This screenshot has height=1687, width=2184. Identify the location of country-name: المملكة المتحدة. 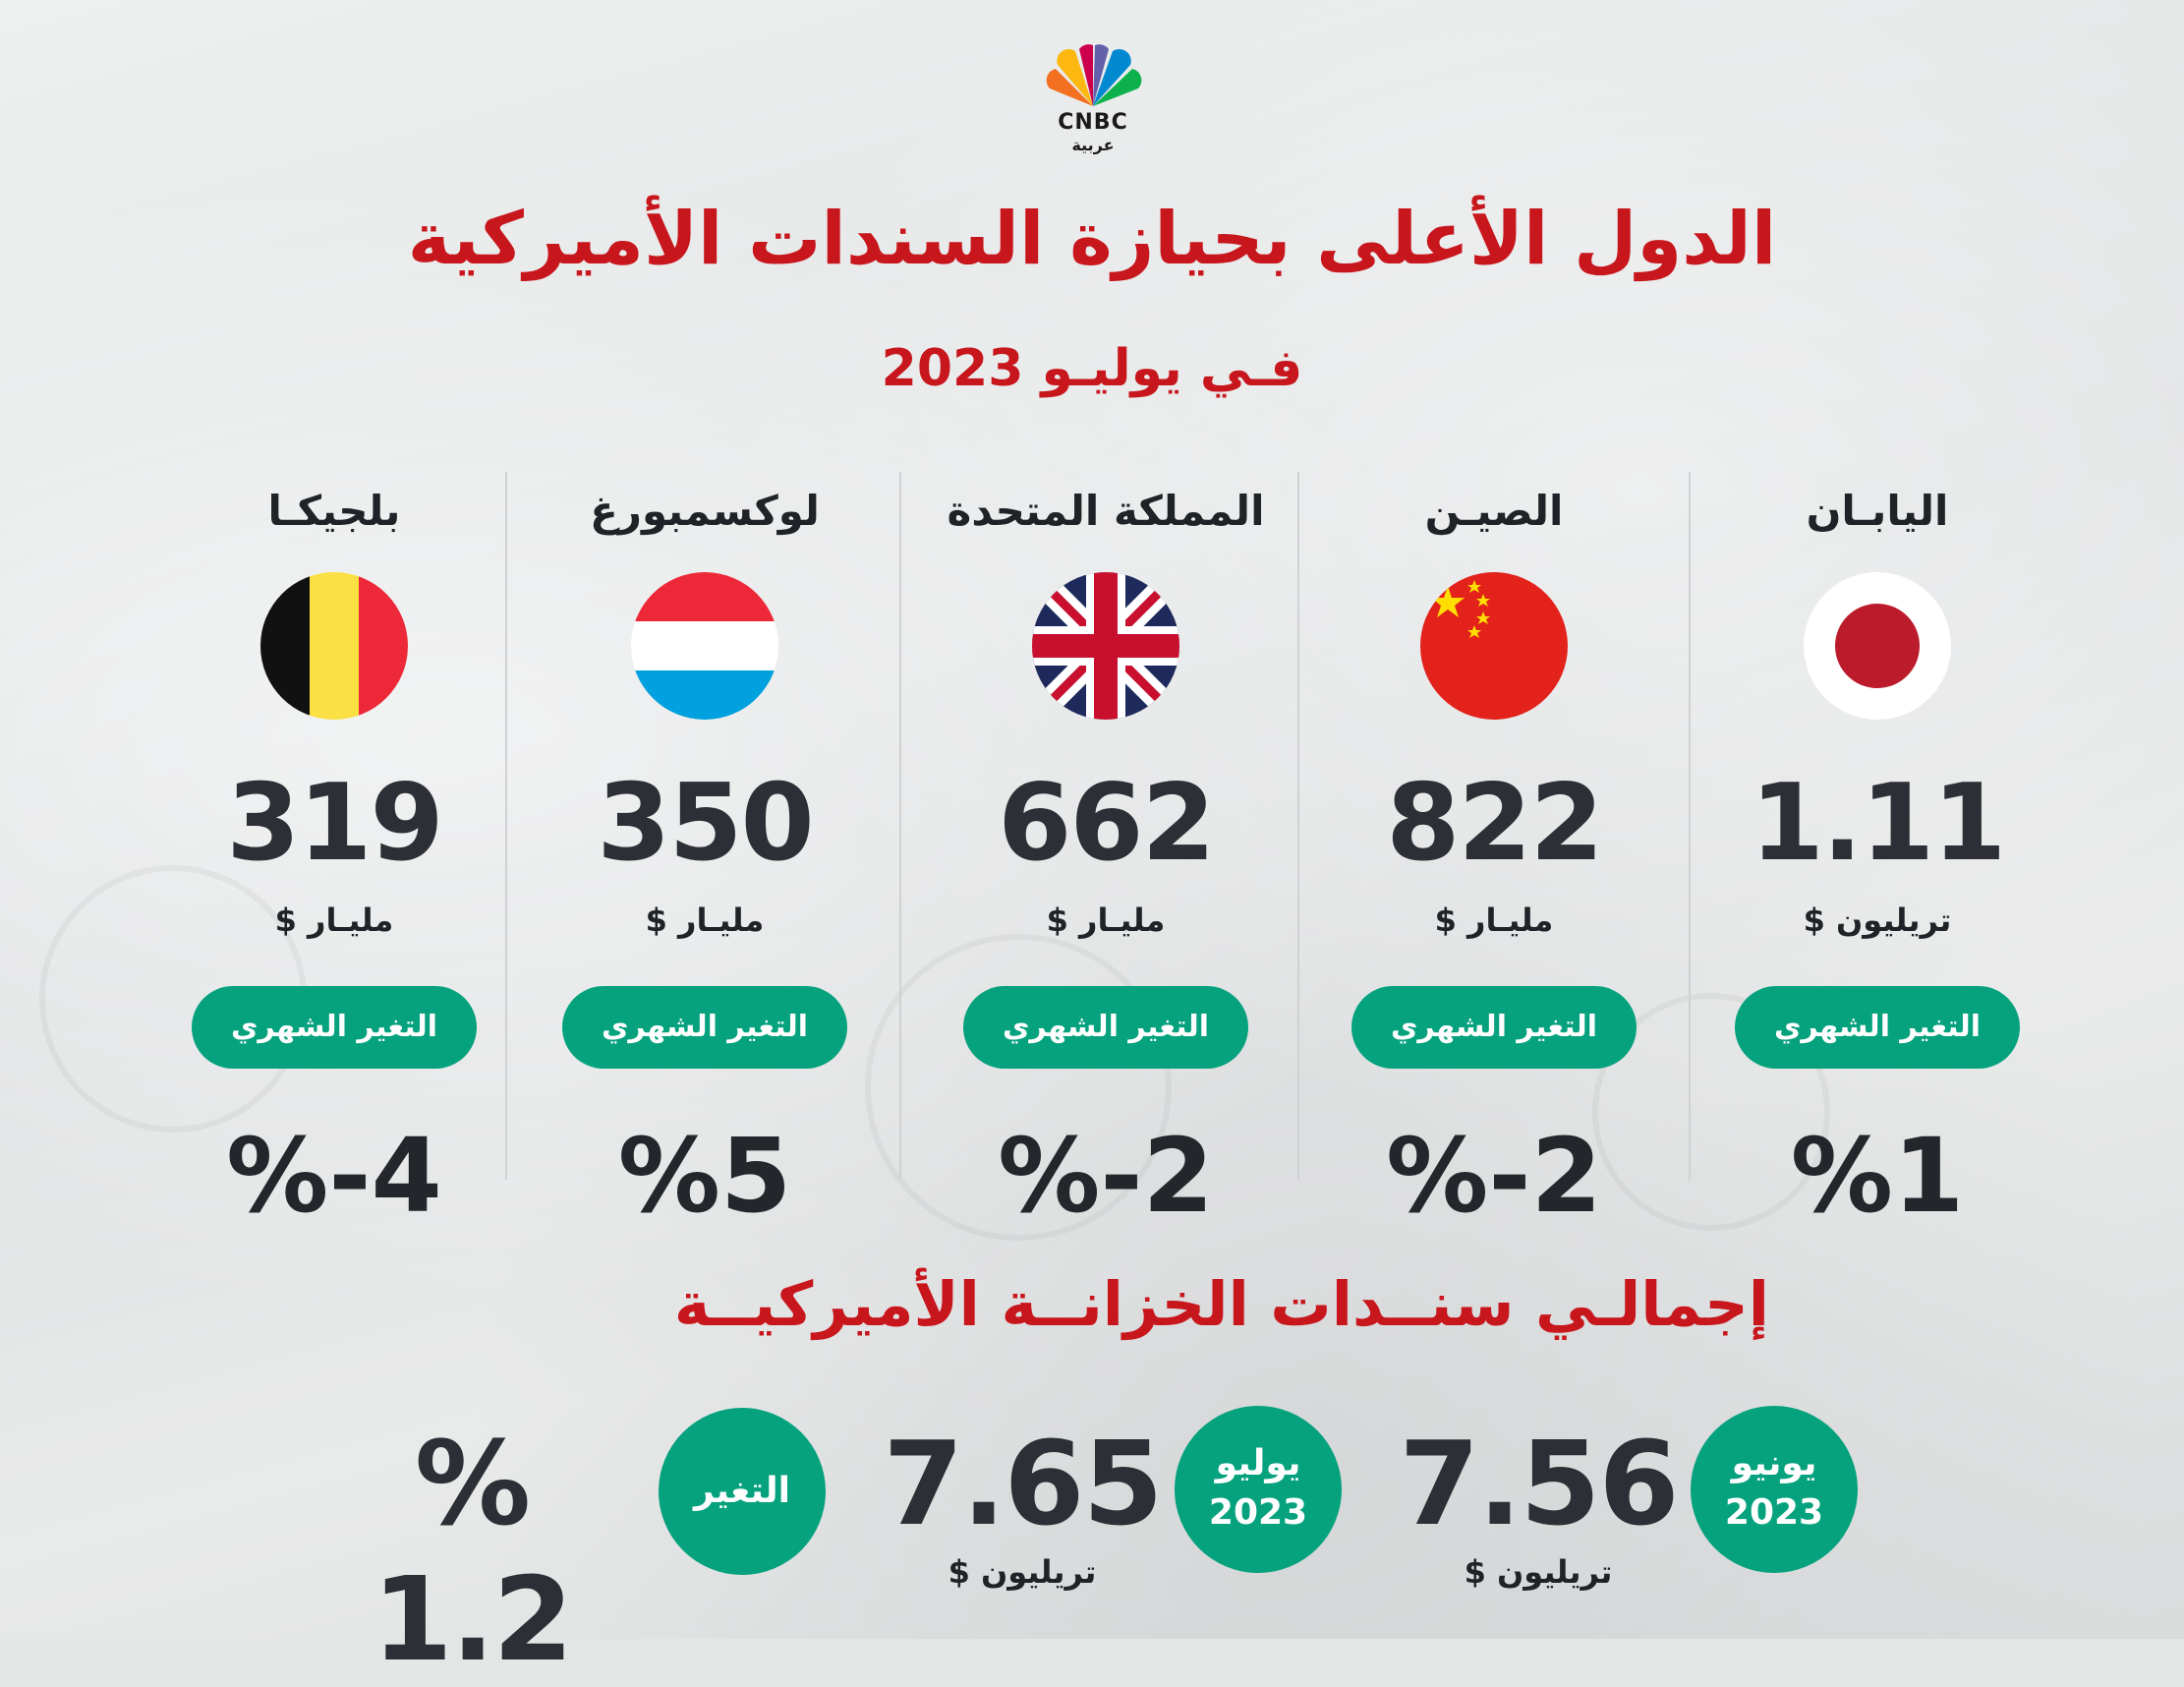
(1106, 511).